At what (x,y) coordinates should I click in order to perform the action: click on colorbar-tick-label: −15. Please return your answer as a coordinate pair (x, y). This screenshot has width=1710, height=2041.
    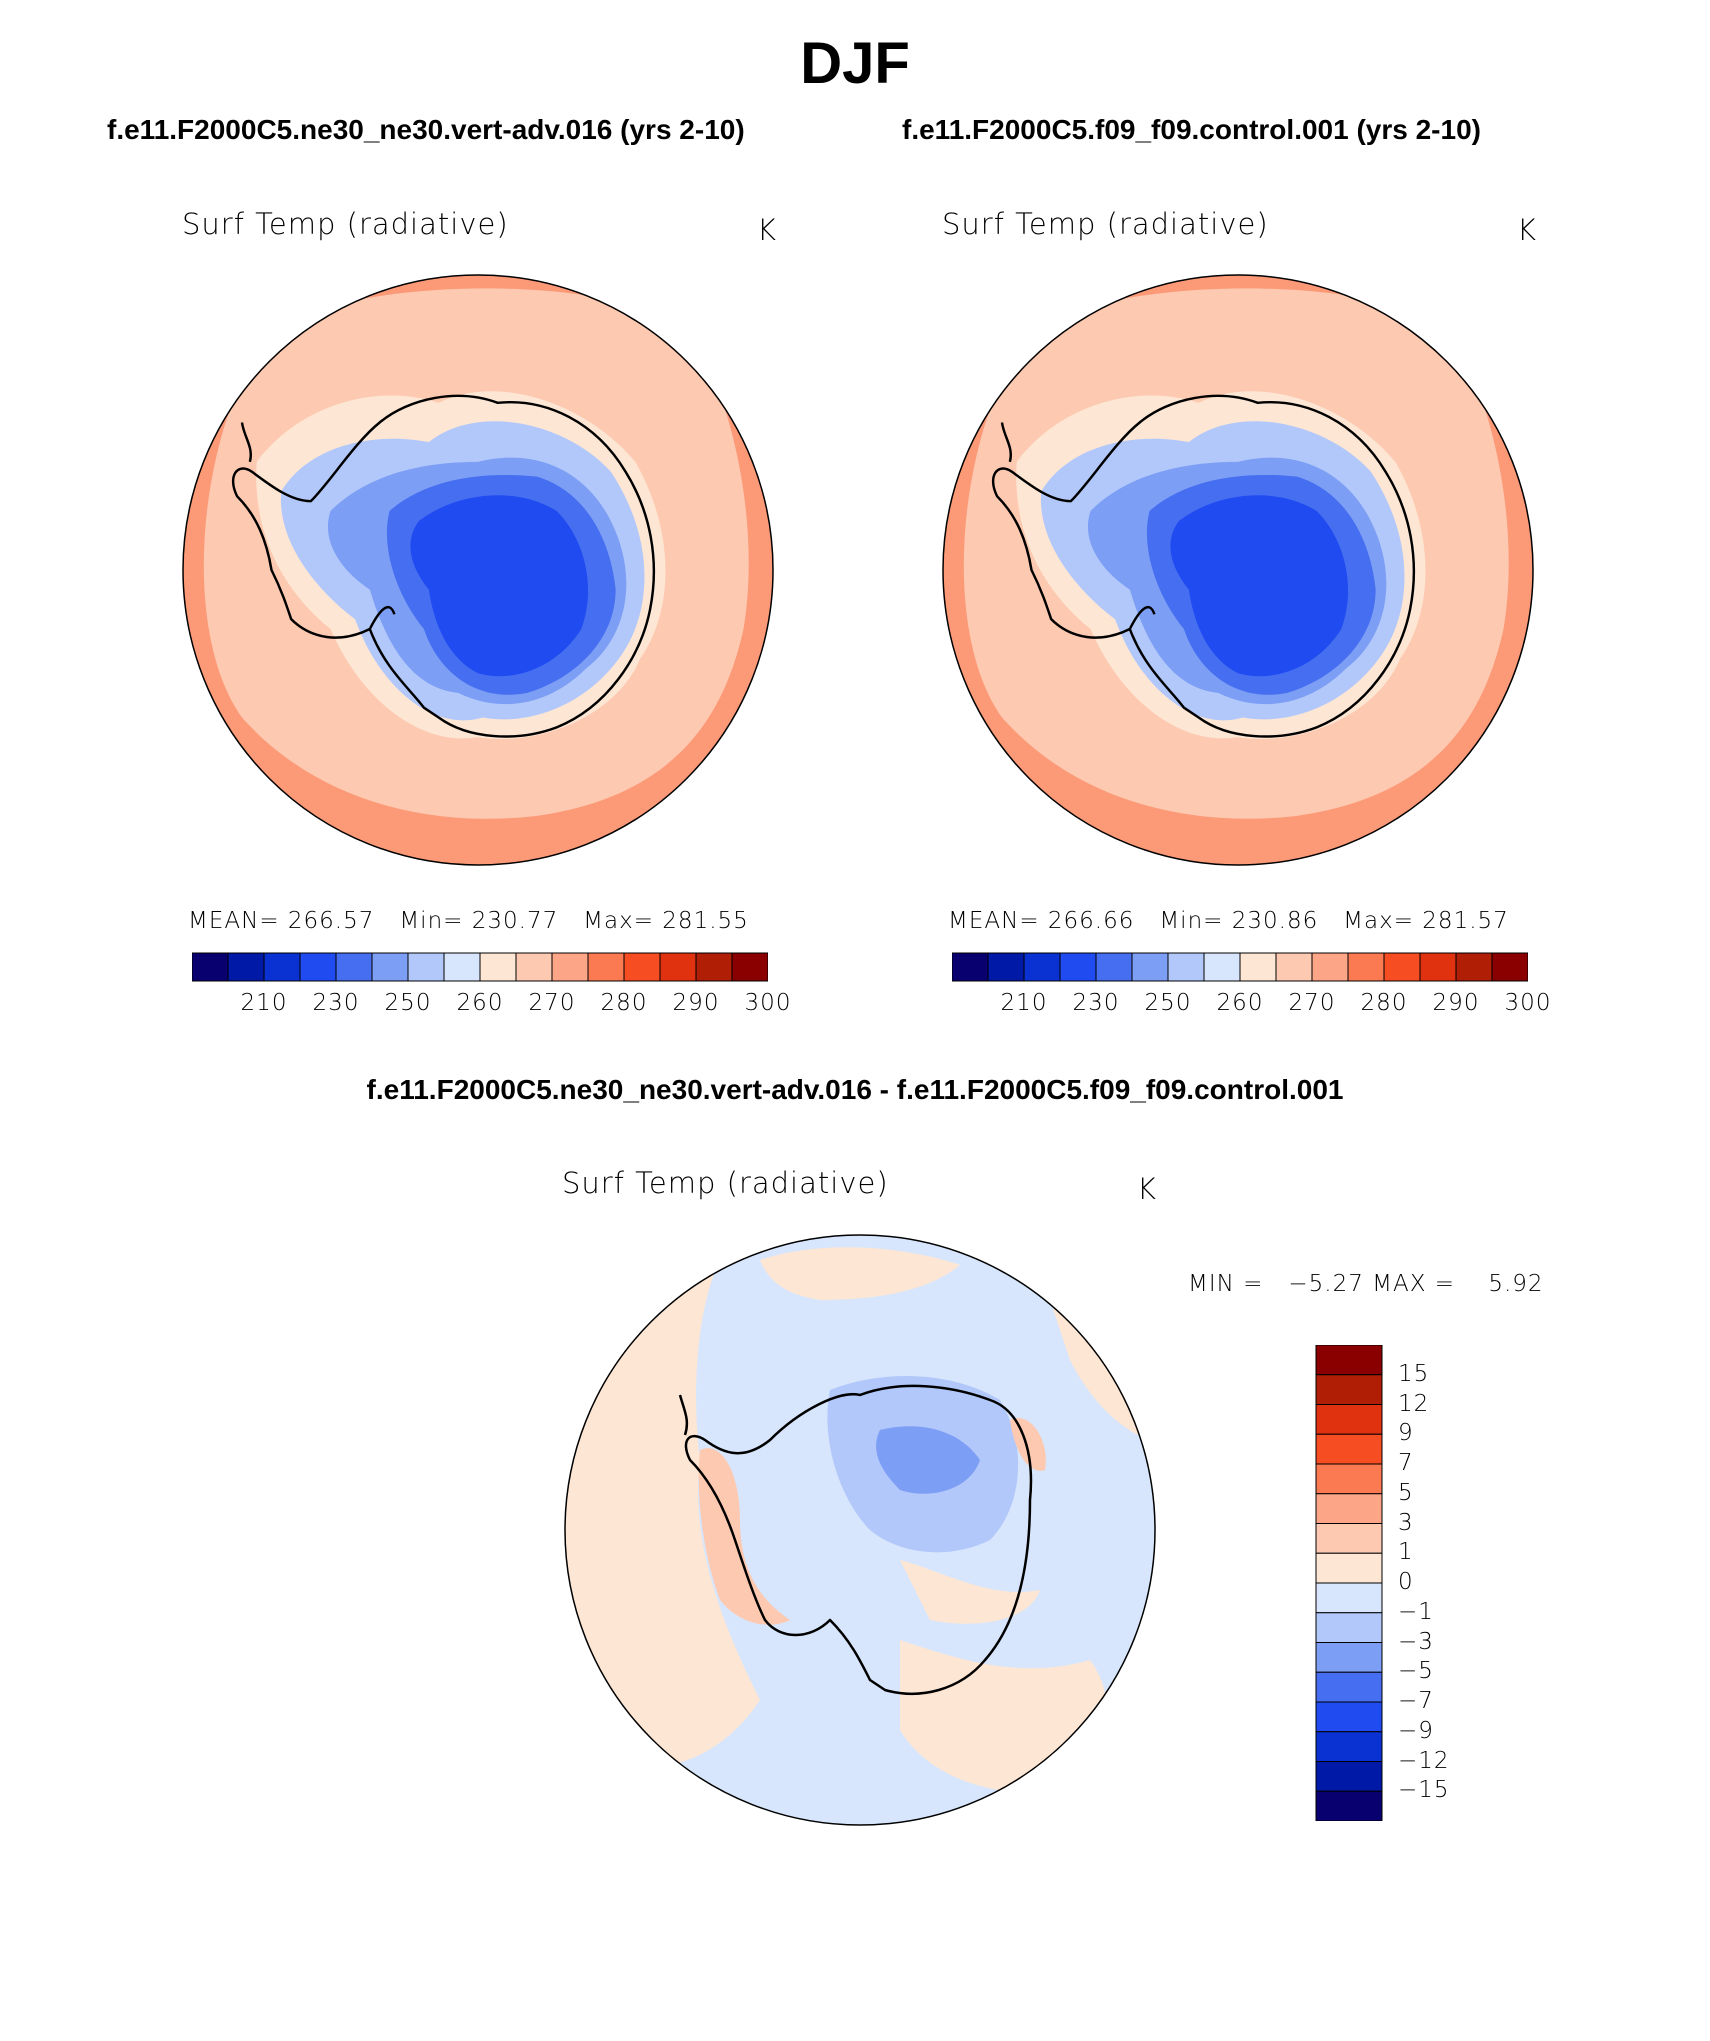
    Looking at the image, I should click on (1424, 1790).